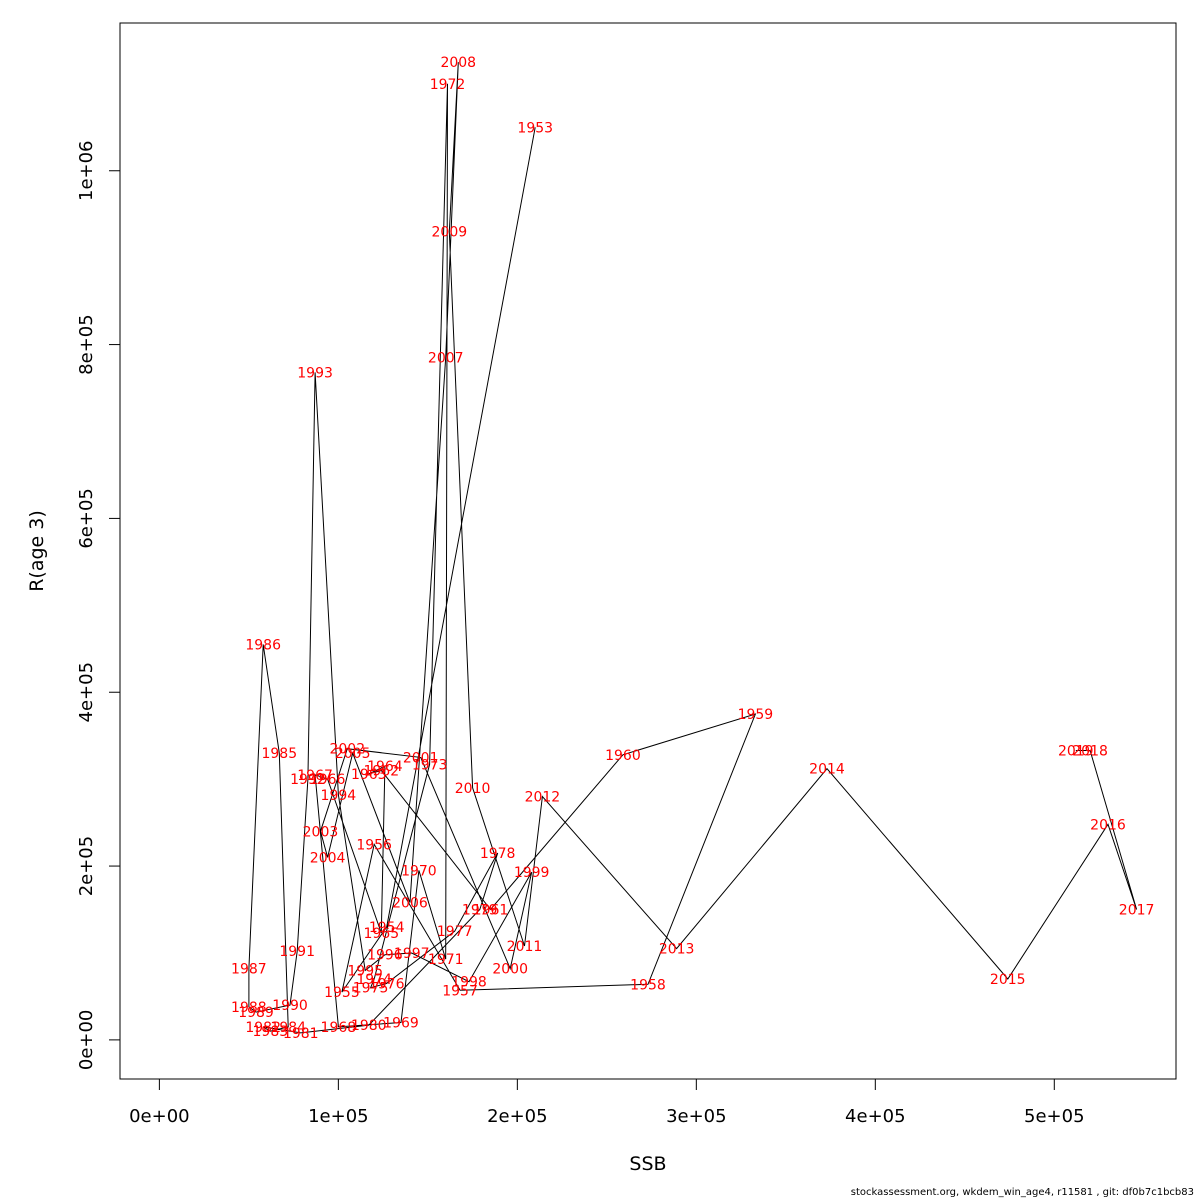 This screenshot has width=1200, height=1200. Describe the element at coordinates (696, 1116) in the screenshot. I see `x-tick-label: 3e+05` at that location.